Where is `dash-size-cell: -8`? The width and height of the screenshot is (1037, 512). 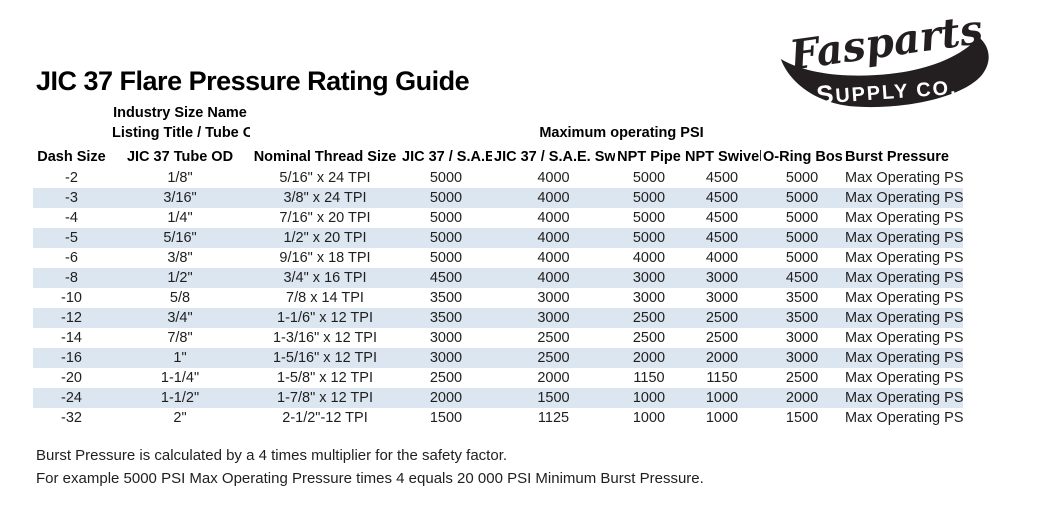 dash-size-cell: -8 is located at coordinates (71, 278).